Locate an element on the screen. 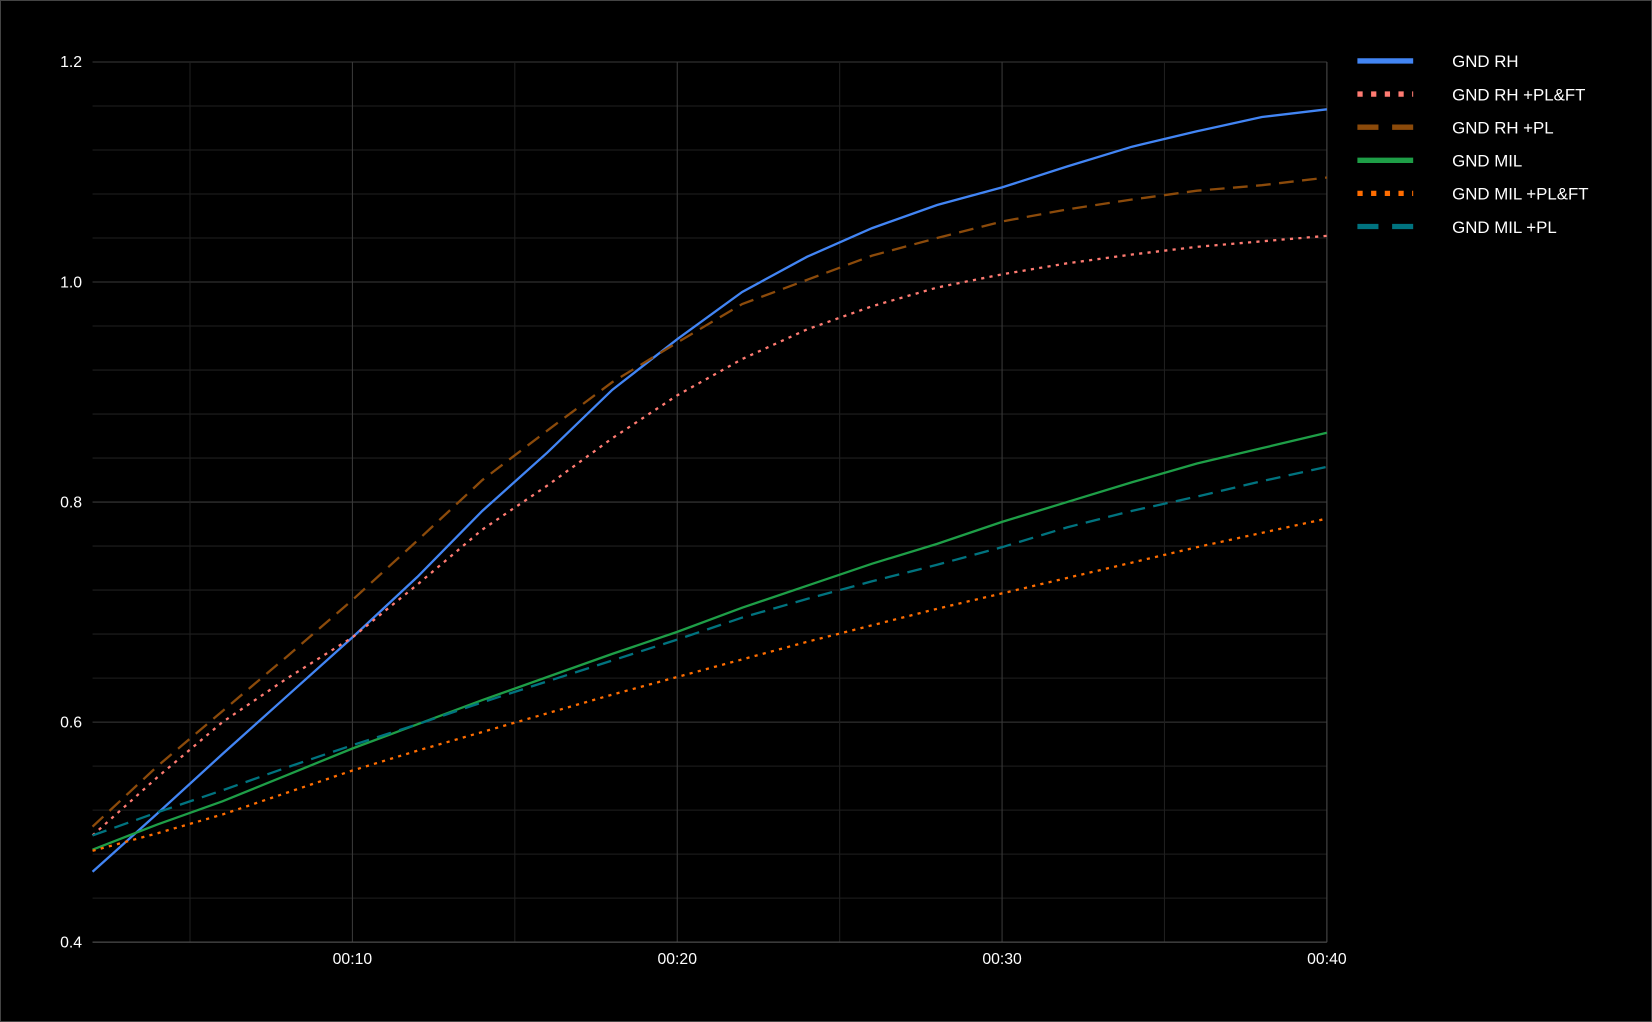 This screenshot has width=1652, height=1022. legend-label: GND MIL is located at coordinates (1487, 161).